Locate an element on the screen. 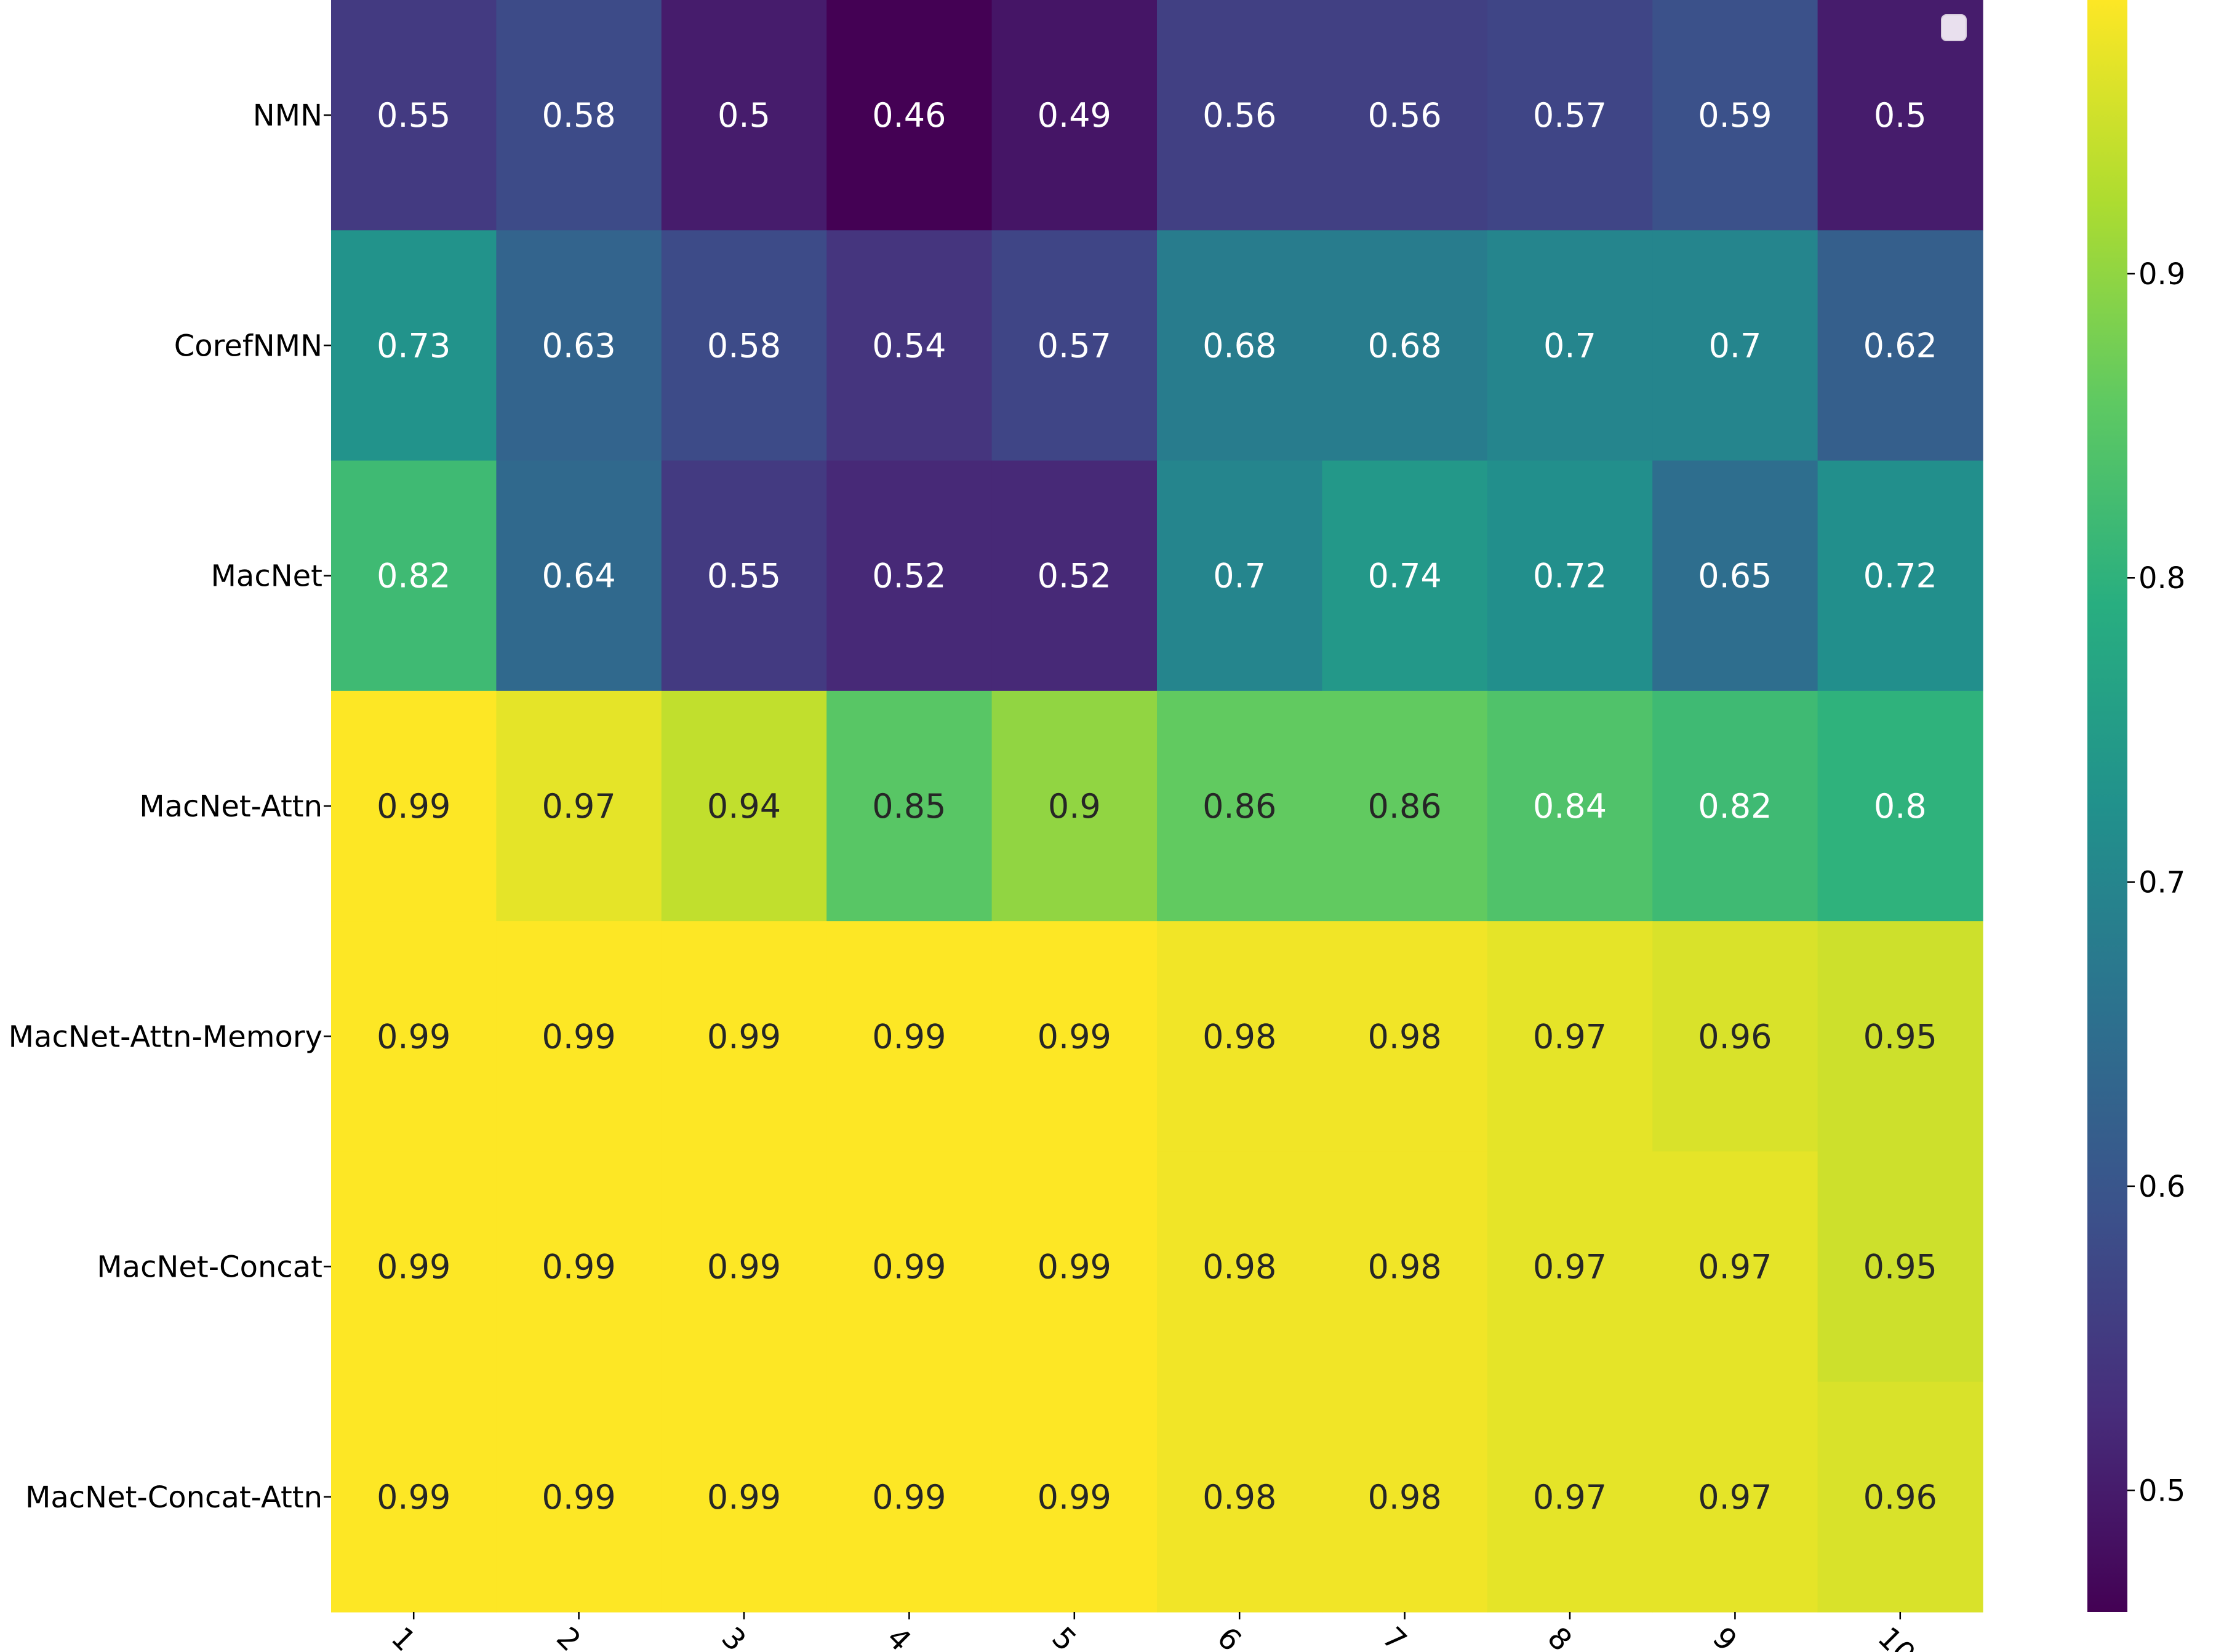 This screenshot has width=2224, height=1652. cell-value-label: 0.63 is located at coordinates (578, 345).